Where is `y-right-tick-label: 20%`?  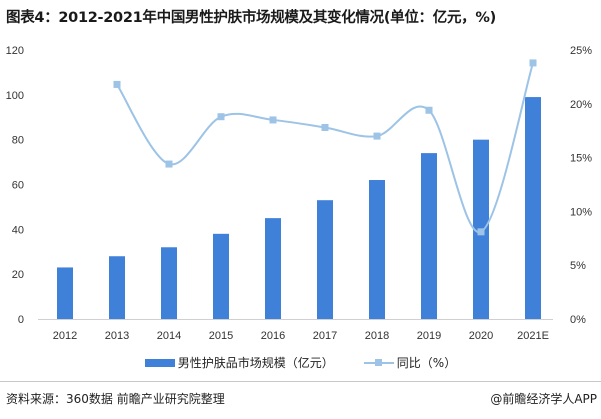 y-right-tick-label: 20% is located at coordinates (581, 105).